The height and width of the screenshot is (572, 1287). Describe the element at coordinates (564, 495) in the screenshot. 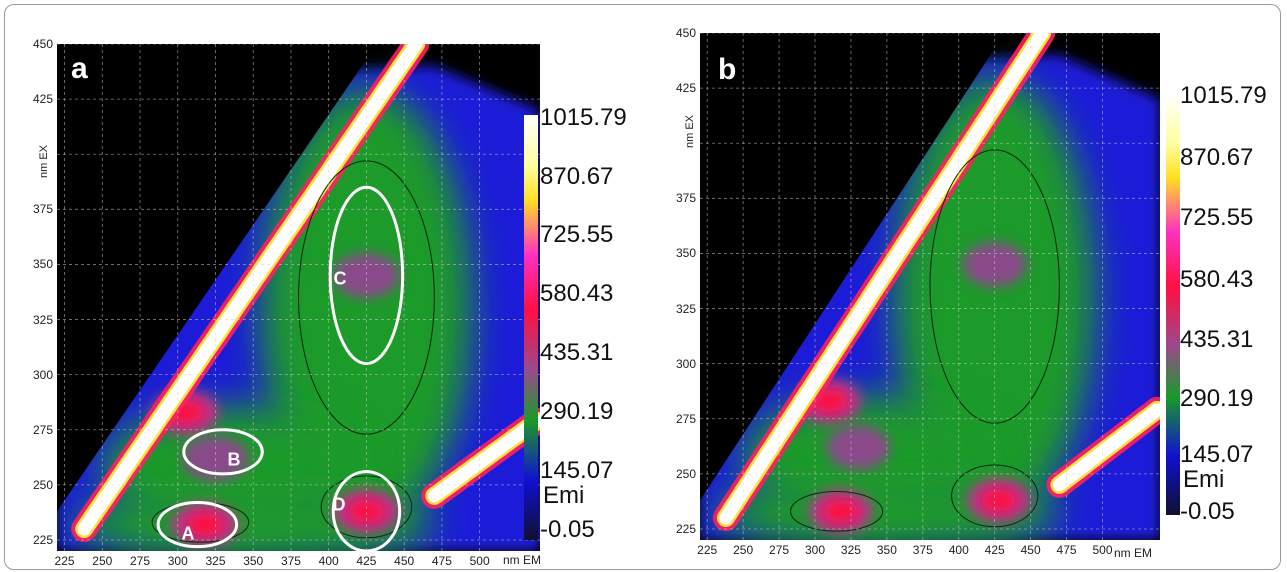

I see `colorbar-unit-a: Emi` at that location.